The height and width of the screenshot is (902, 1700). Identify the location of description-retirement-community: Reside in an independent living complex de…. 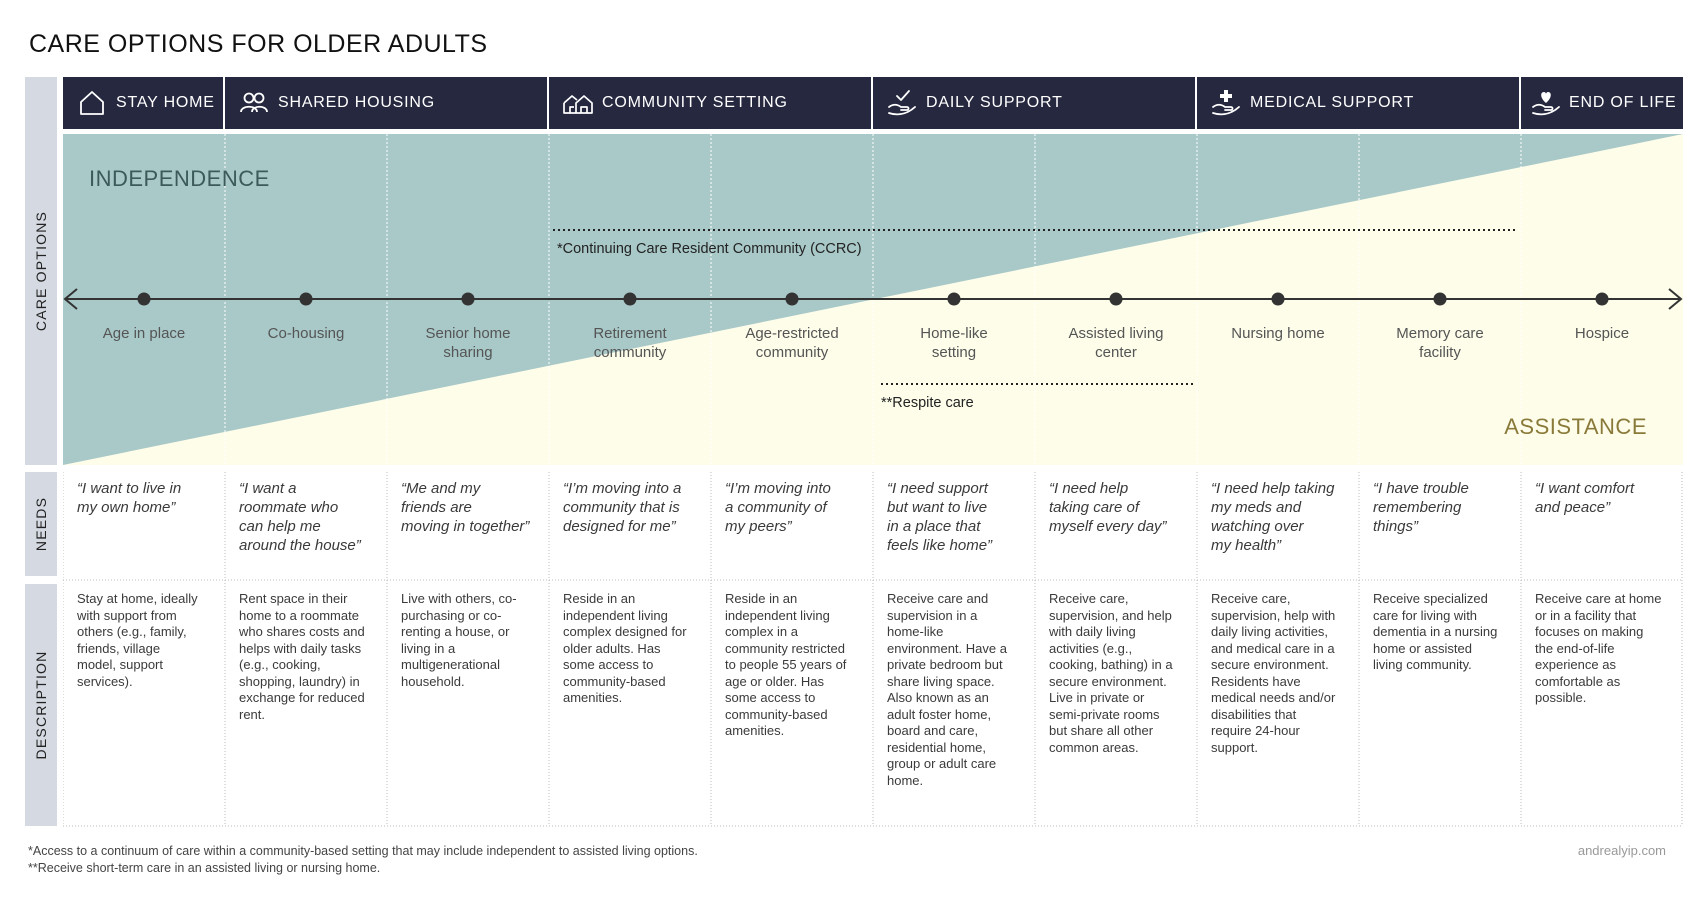
(625, 648).